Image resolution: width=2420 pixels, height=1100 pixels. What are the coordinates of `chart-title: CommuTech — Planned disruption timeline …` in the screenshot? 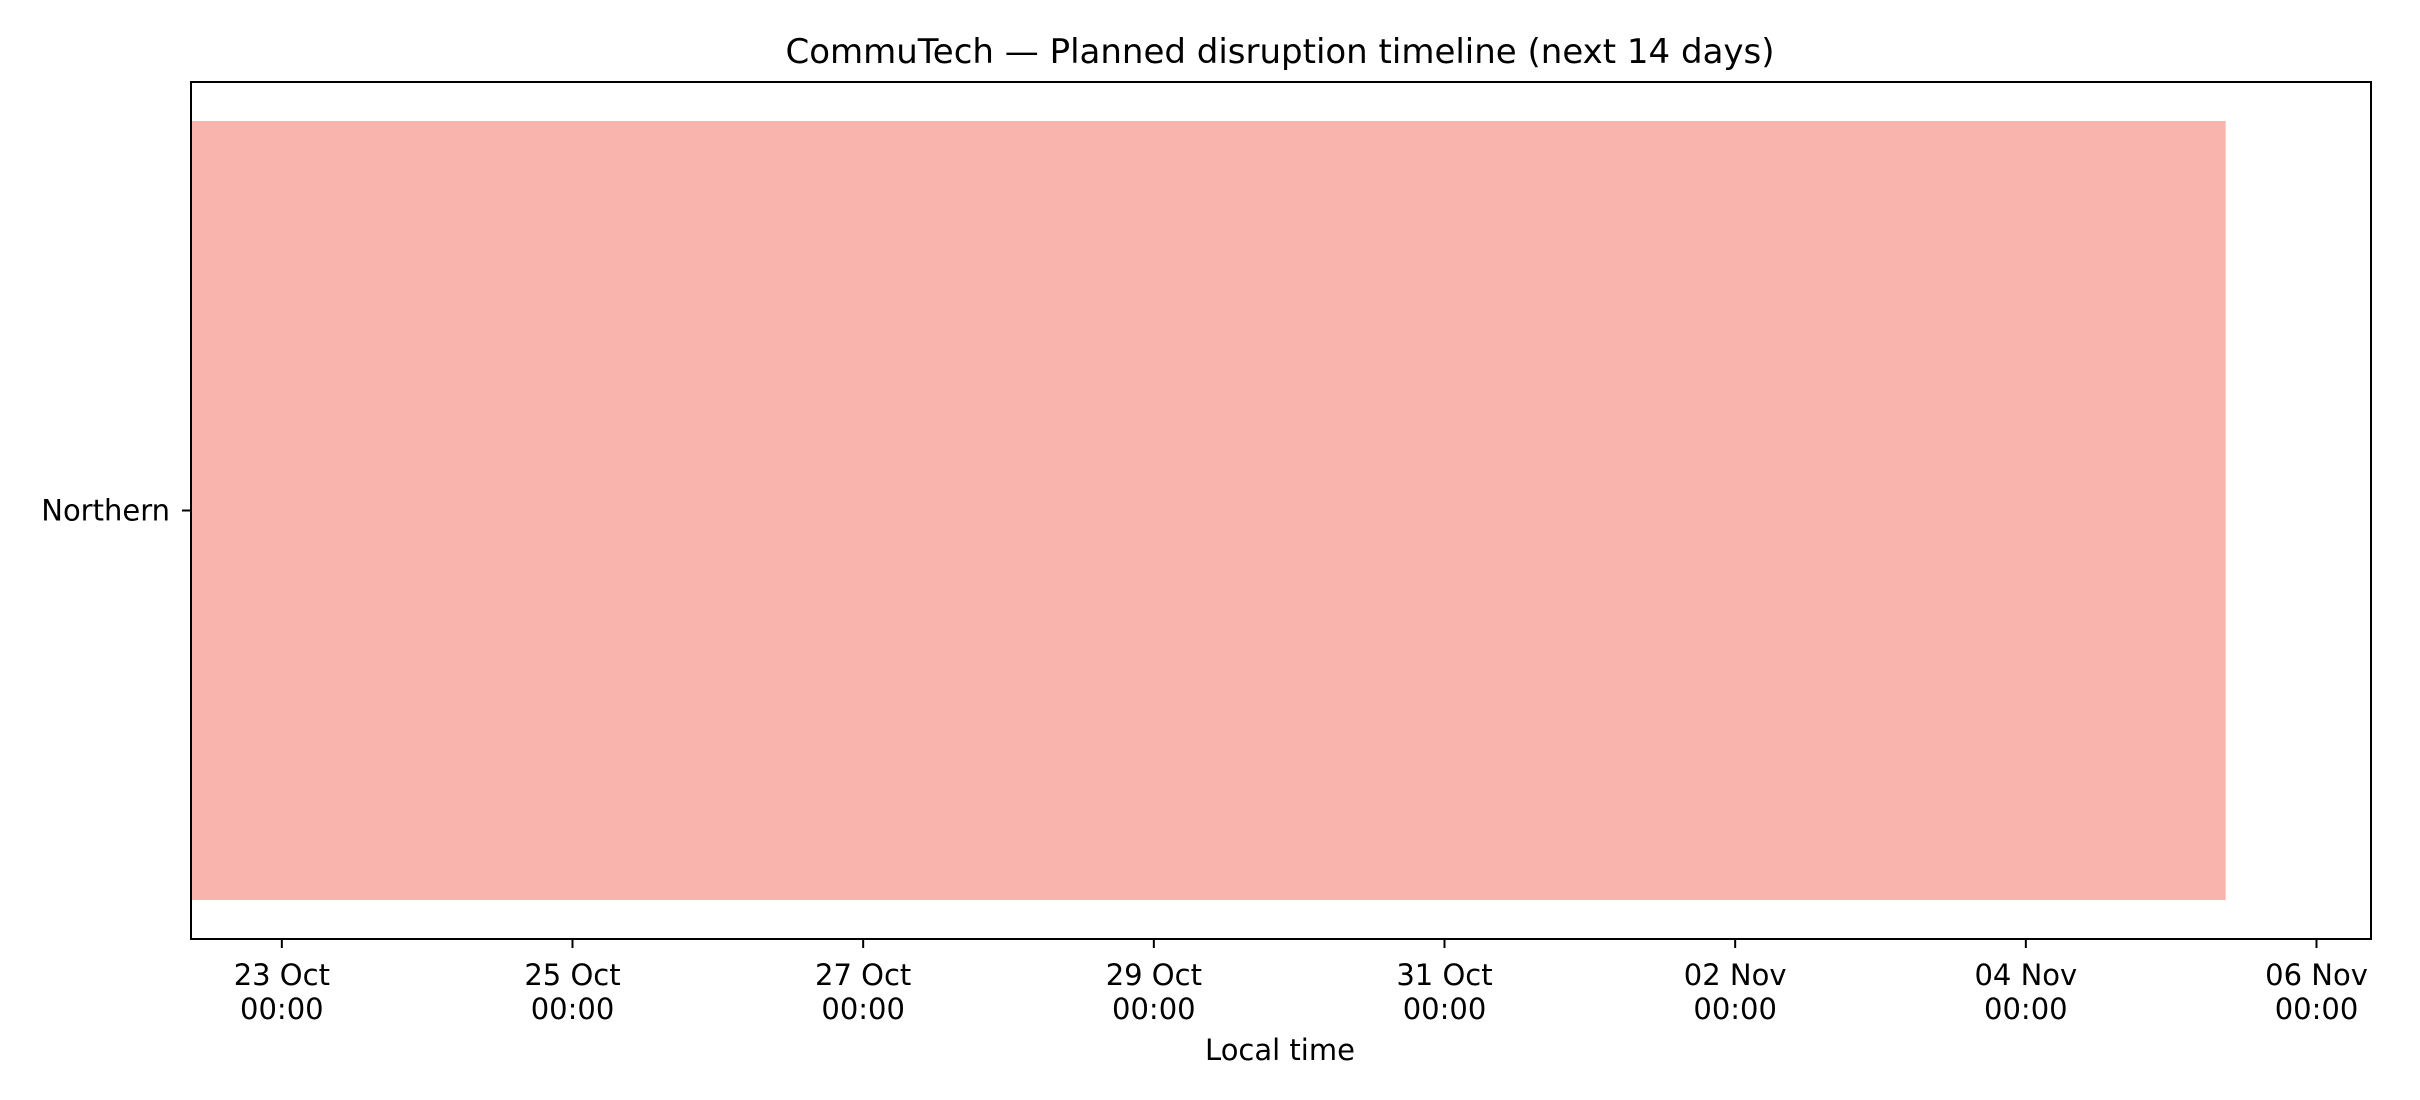 It's located at (1279, 52).